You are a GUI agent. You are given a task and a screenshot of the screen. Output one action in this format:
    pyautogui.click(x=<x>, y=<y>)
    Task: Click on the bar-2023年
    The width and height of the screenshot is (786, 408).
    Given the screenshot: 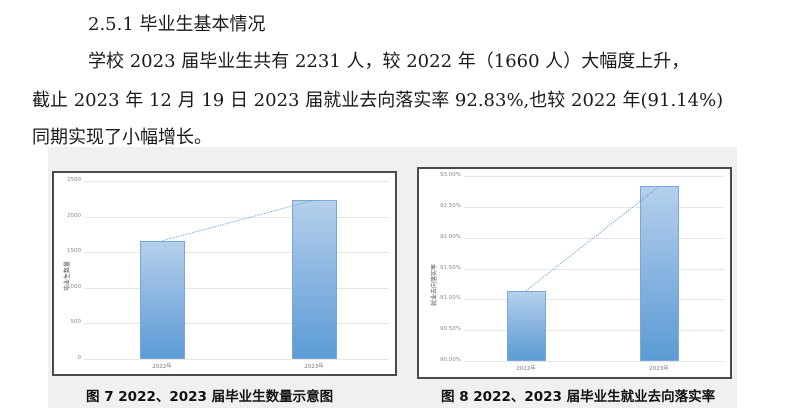 What is the action you would take?
    pyautogui.click(x=314, y=279)
    